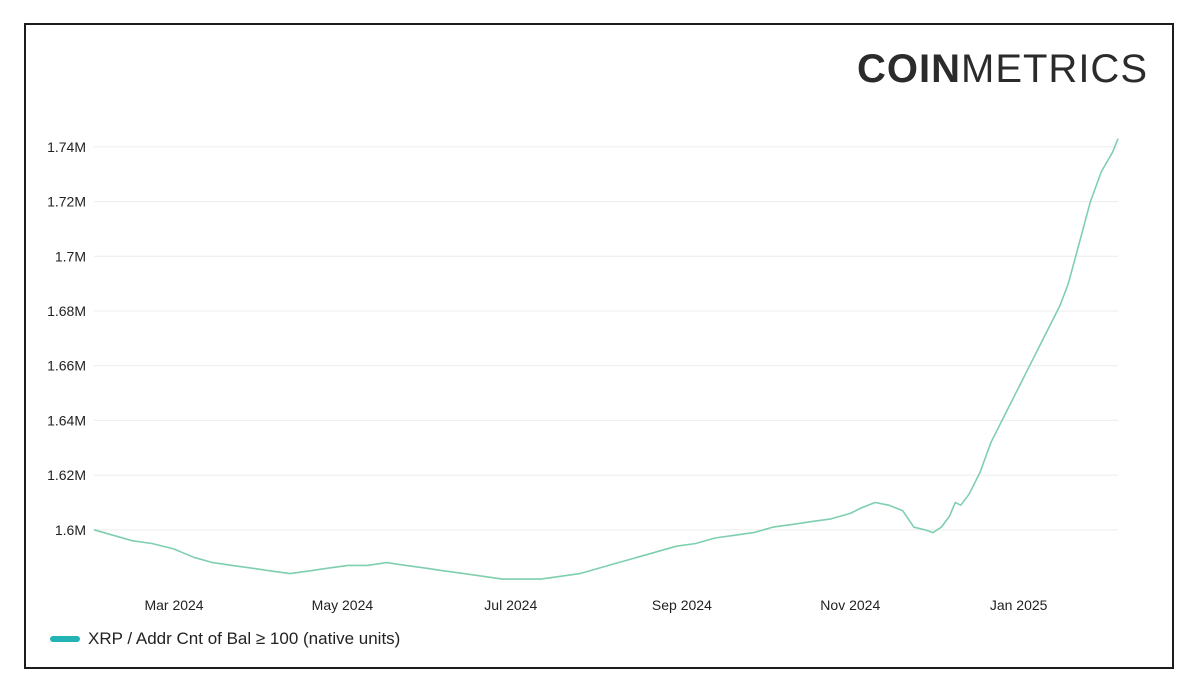 This screenshot has height=695, width=1200. I want to click on y-tick-label: 1.64M, so click(66, 420).